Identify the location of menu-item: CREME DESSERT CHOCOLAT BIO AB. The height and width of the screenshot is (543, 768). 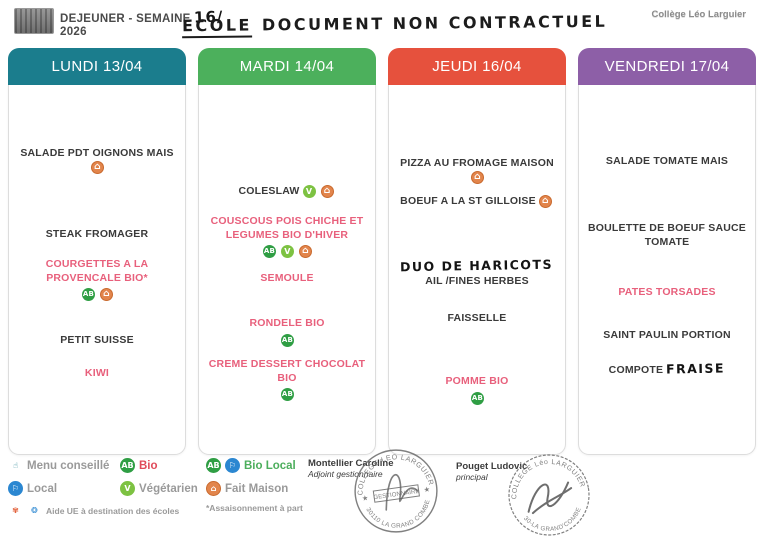
(287, 380).